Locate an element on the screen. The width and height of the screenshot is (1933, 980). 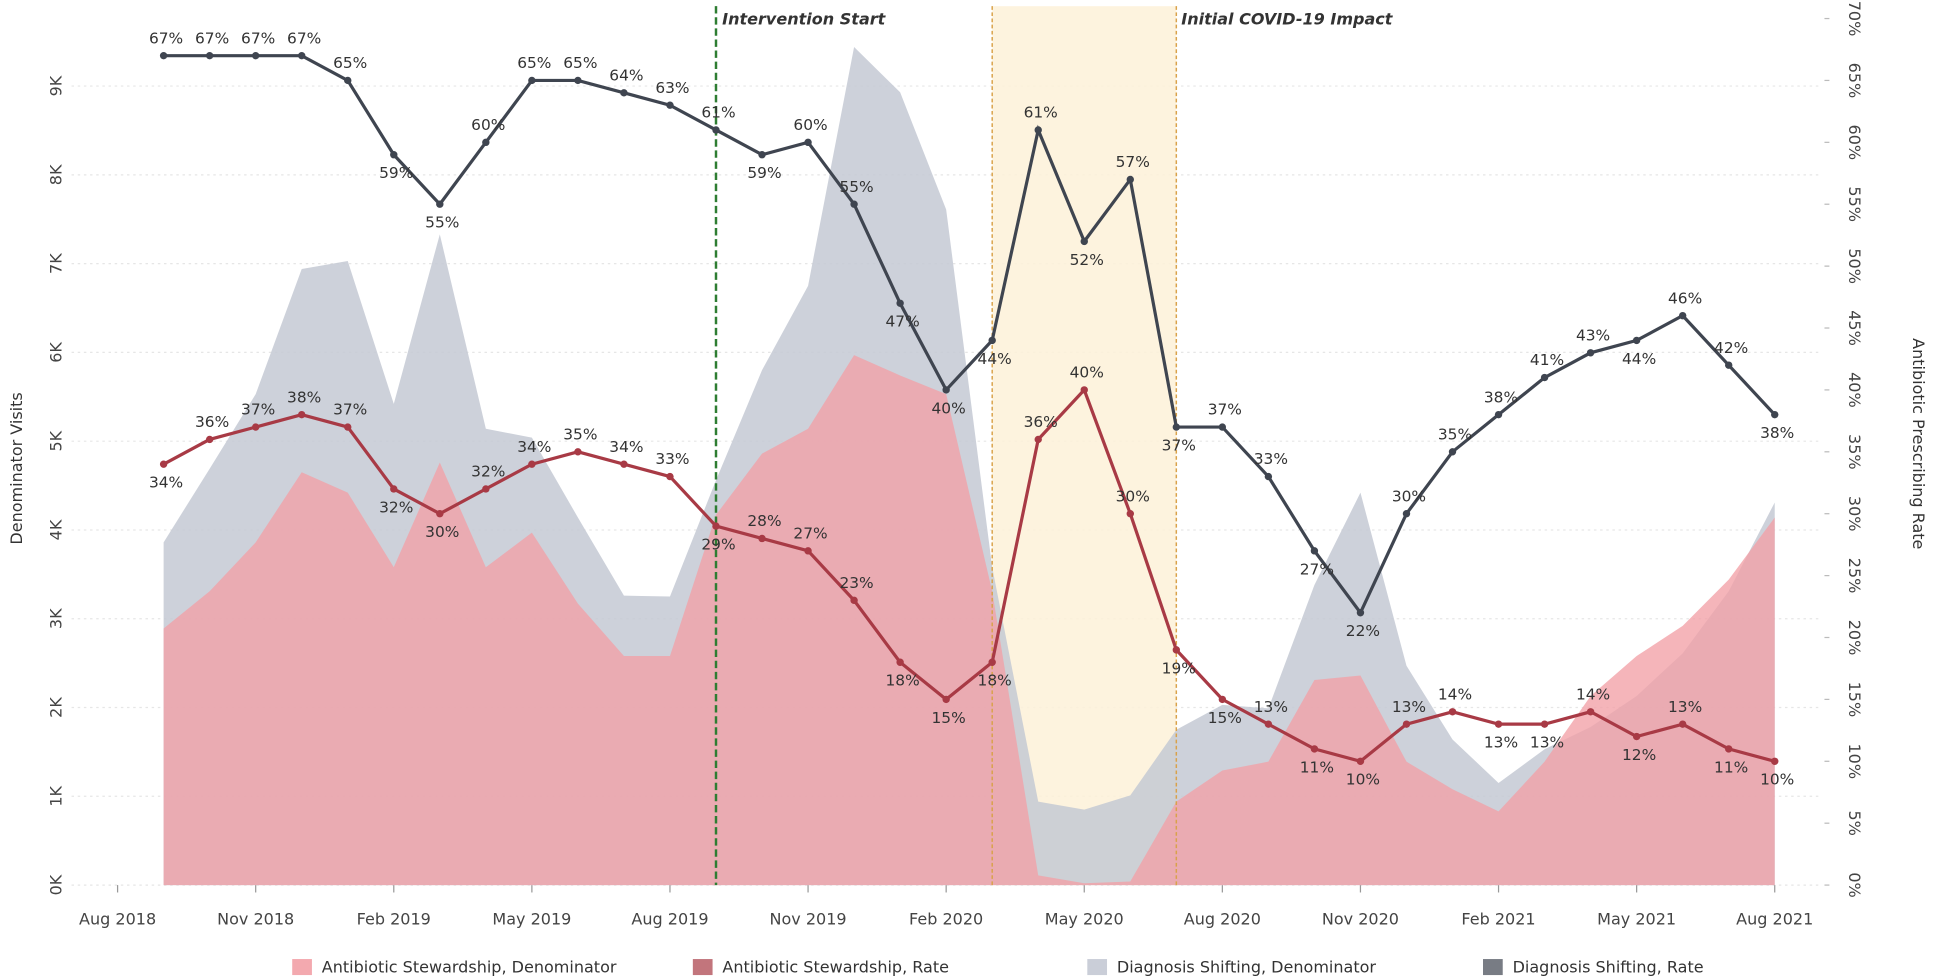
data-label: 55% is located at coordinates (856, 187).